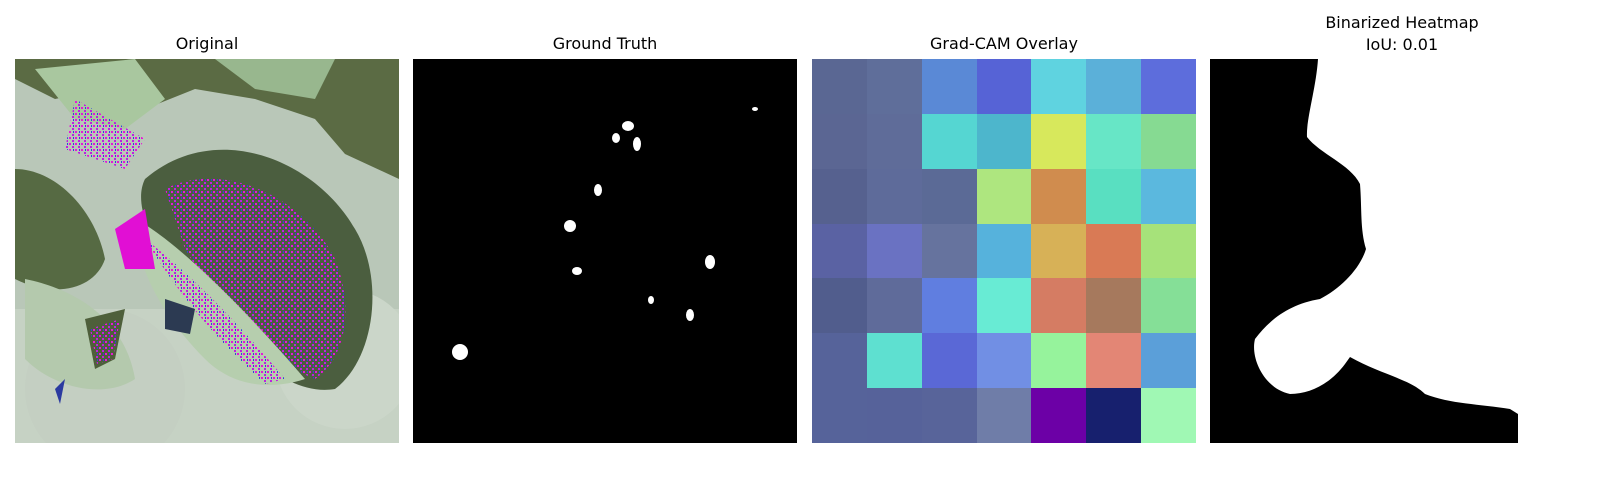 This screenshot has width=1600, height=500. Describe the element at coordinates (207, 43) in the screenshot. I see `original-title: Original` at that location.